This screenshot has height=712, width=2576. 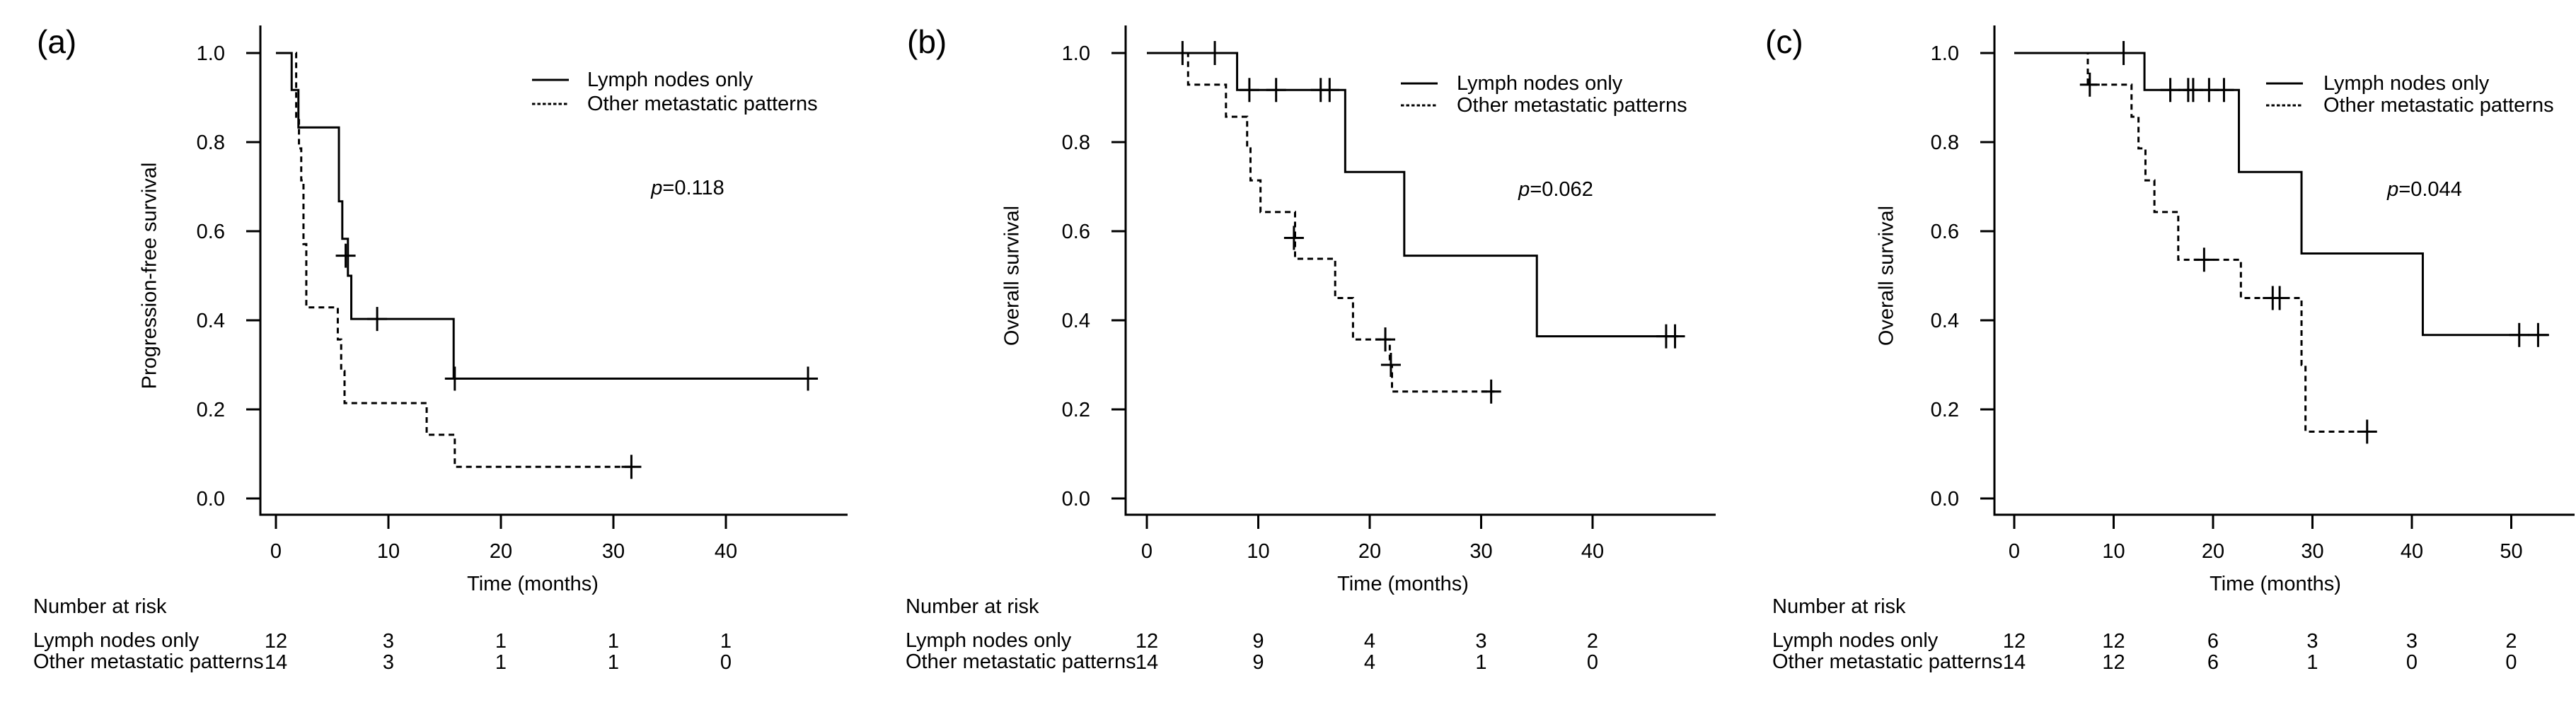 I want to click on legend-label-solid-a: Lymph nodes only, so click(x=670, y=80).